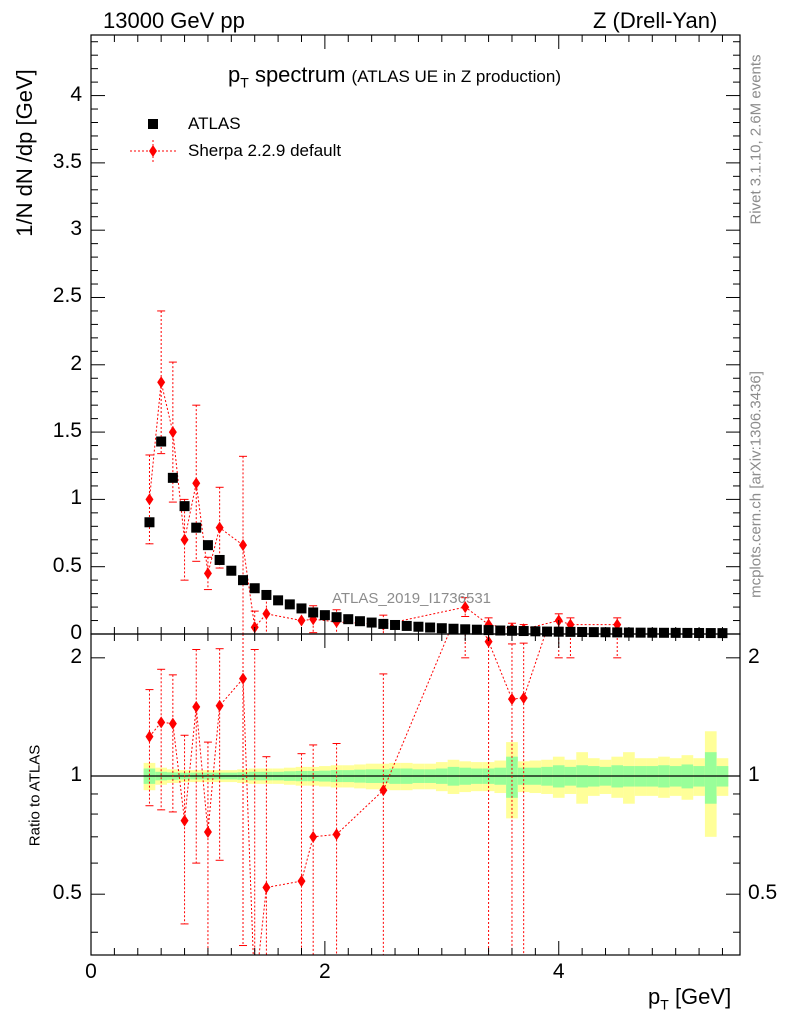 This screenshot has width=786, height=1024. What do you see at coordinates (763, 893) in the screenshot?
I see `y-tick-label-ratio-right: 0.5` at bounding box center [763, 893].